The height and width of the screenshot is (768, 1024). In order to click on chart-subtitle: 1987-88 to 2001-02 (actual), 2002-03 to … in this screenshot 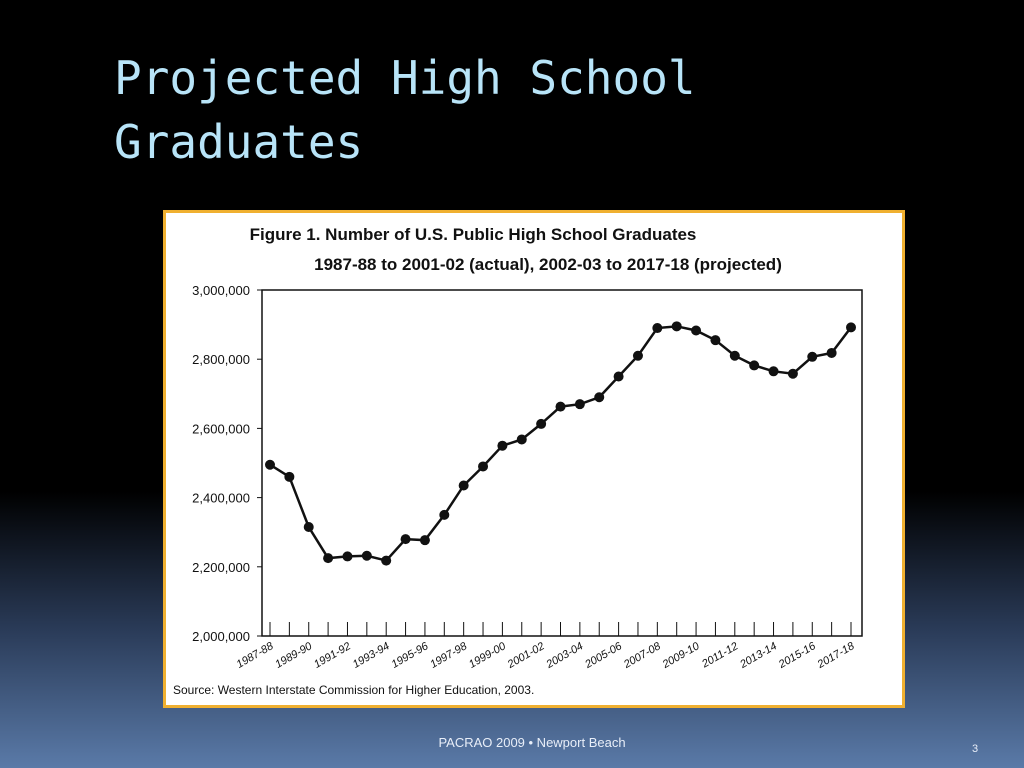, I will do `click(548, 264)`.